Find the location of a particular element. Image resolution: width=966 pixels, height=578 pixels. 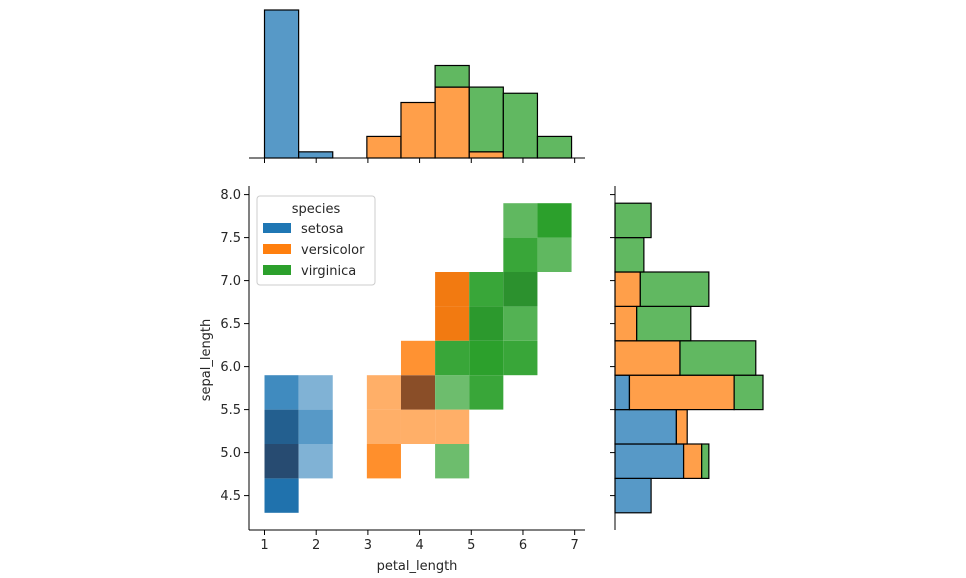

legend-label-virginica: virginica is located at coordinates (328, 271).